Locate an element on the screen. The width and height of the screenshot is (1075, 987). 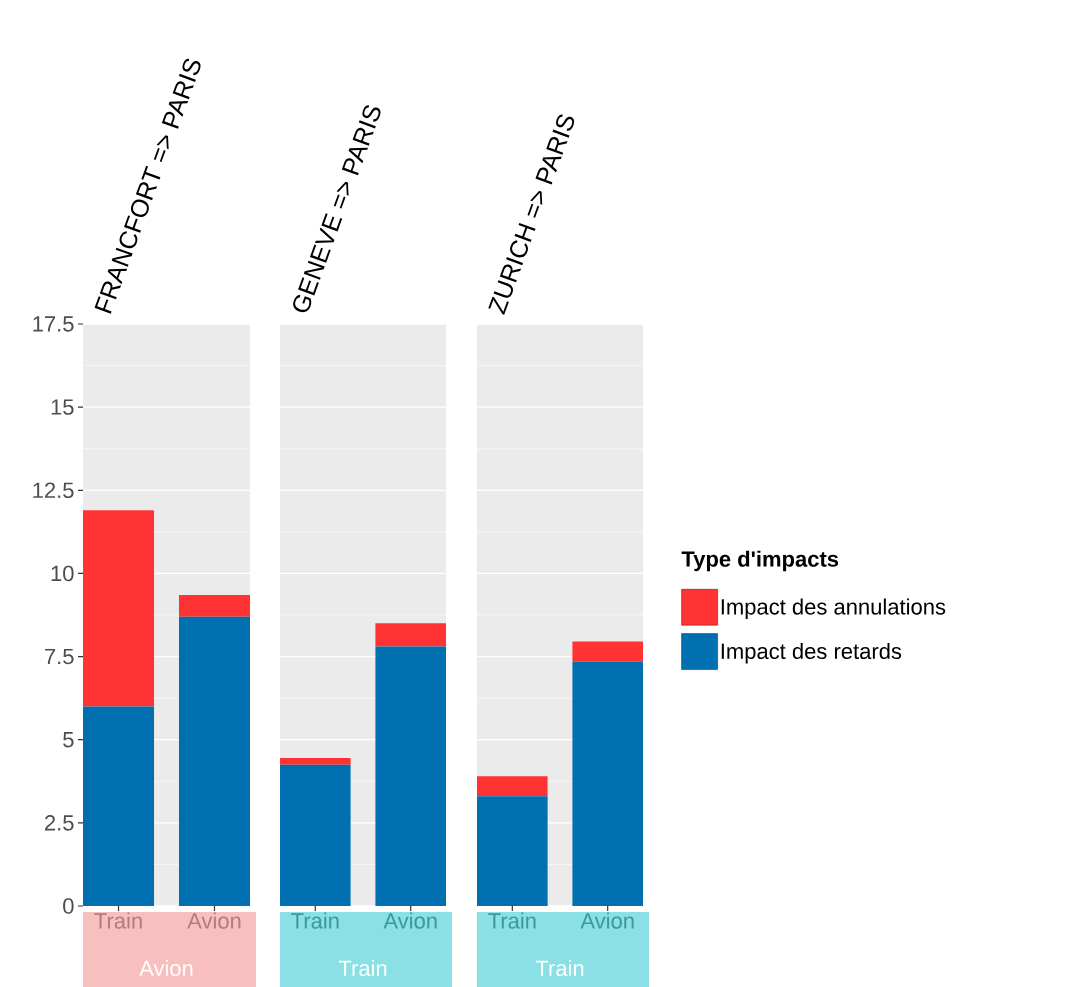
legend-title: Type d'impacts is located at coordinates (760, 561).